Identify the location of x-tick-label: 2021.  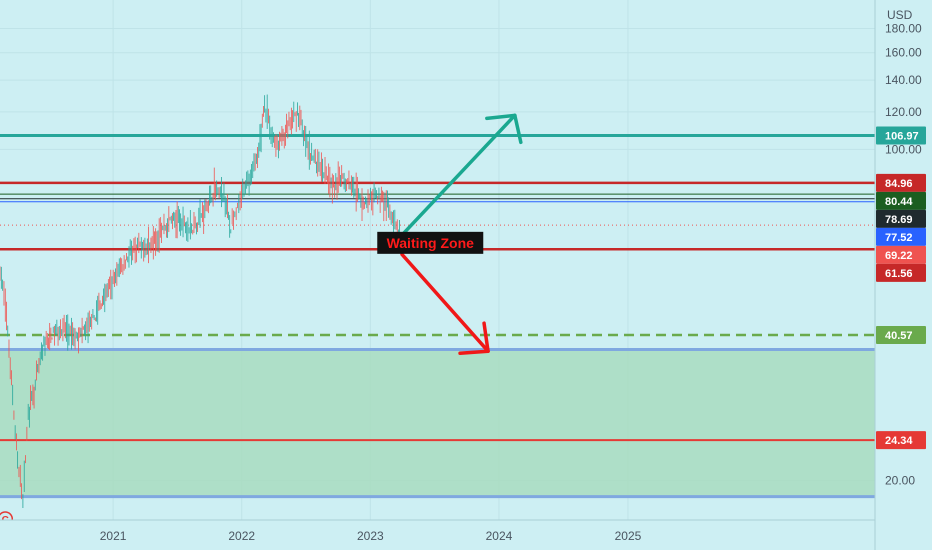
(113, 536).